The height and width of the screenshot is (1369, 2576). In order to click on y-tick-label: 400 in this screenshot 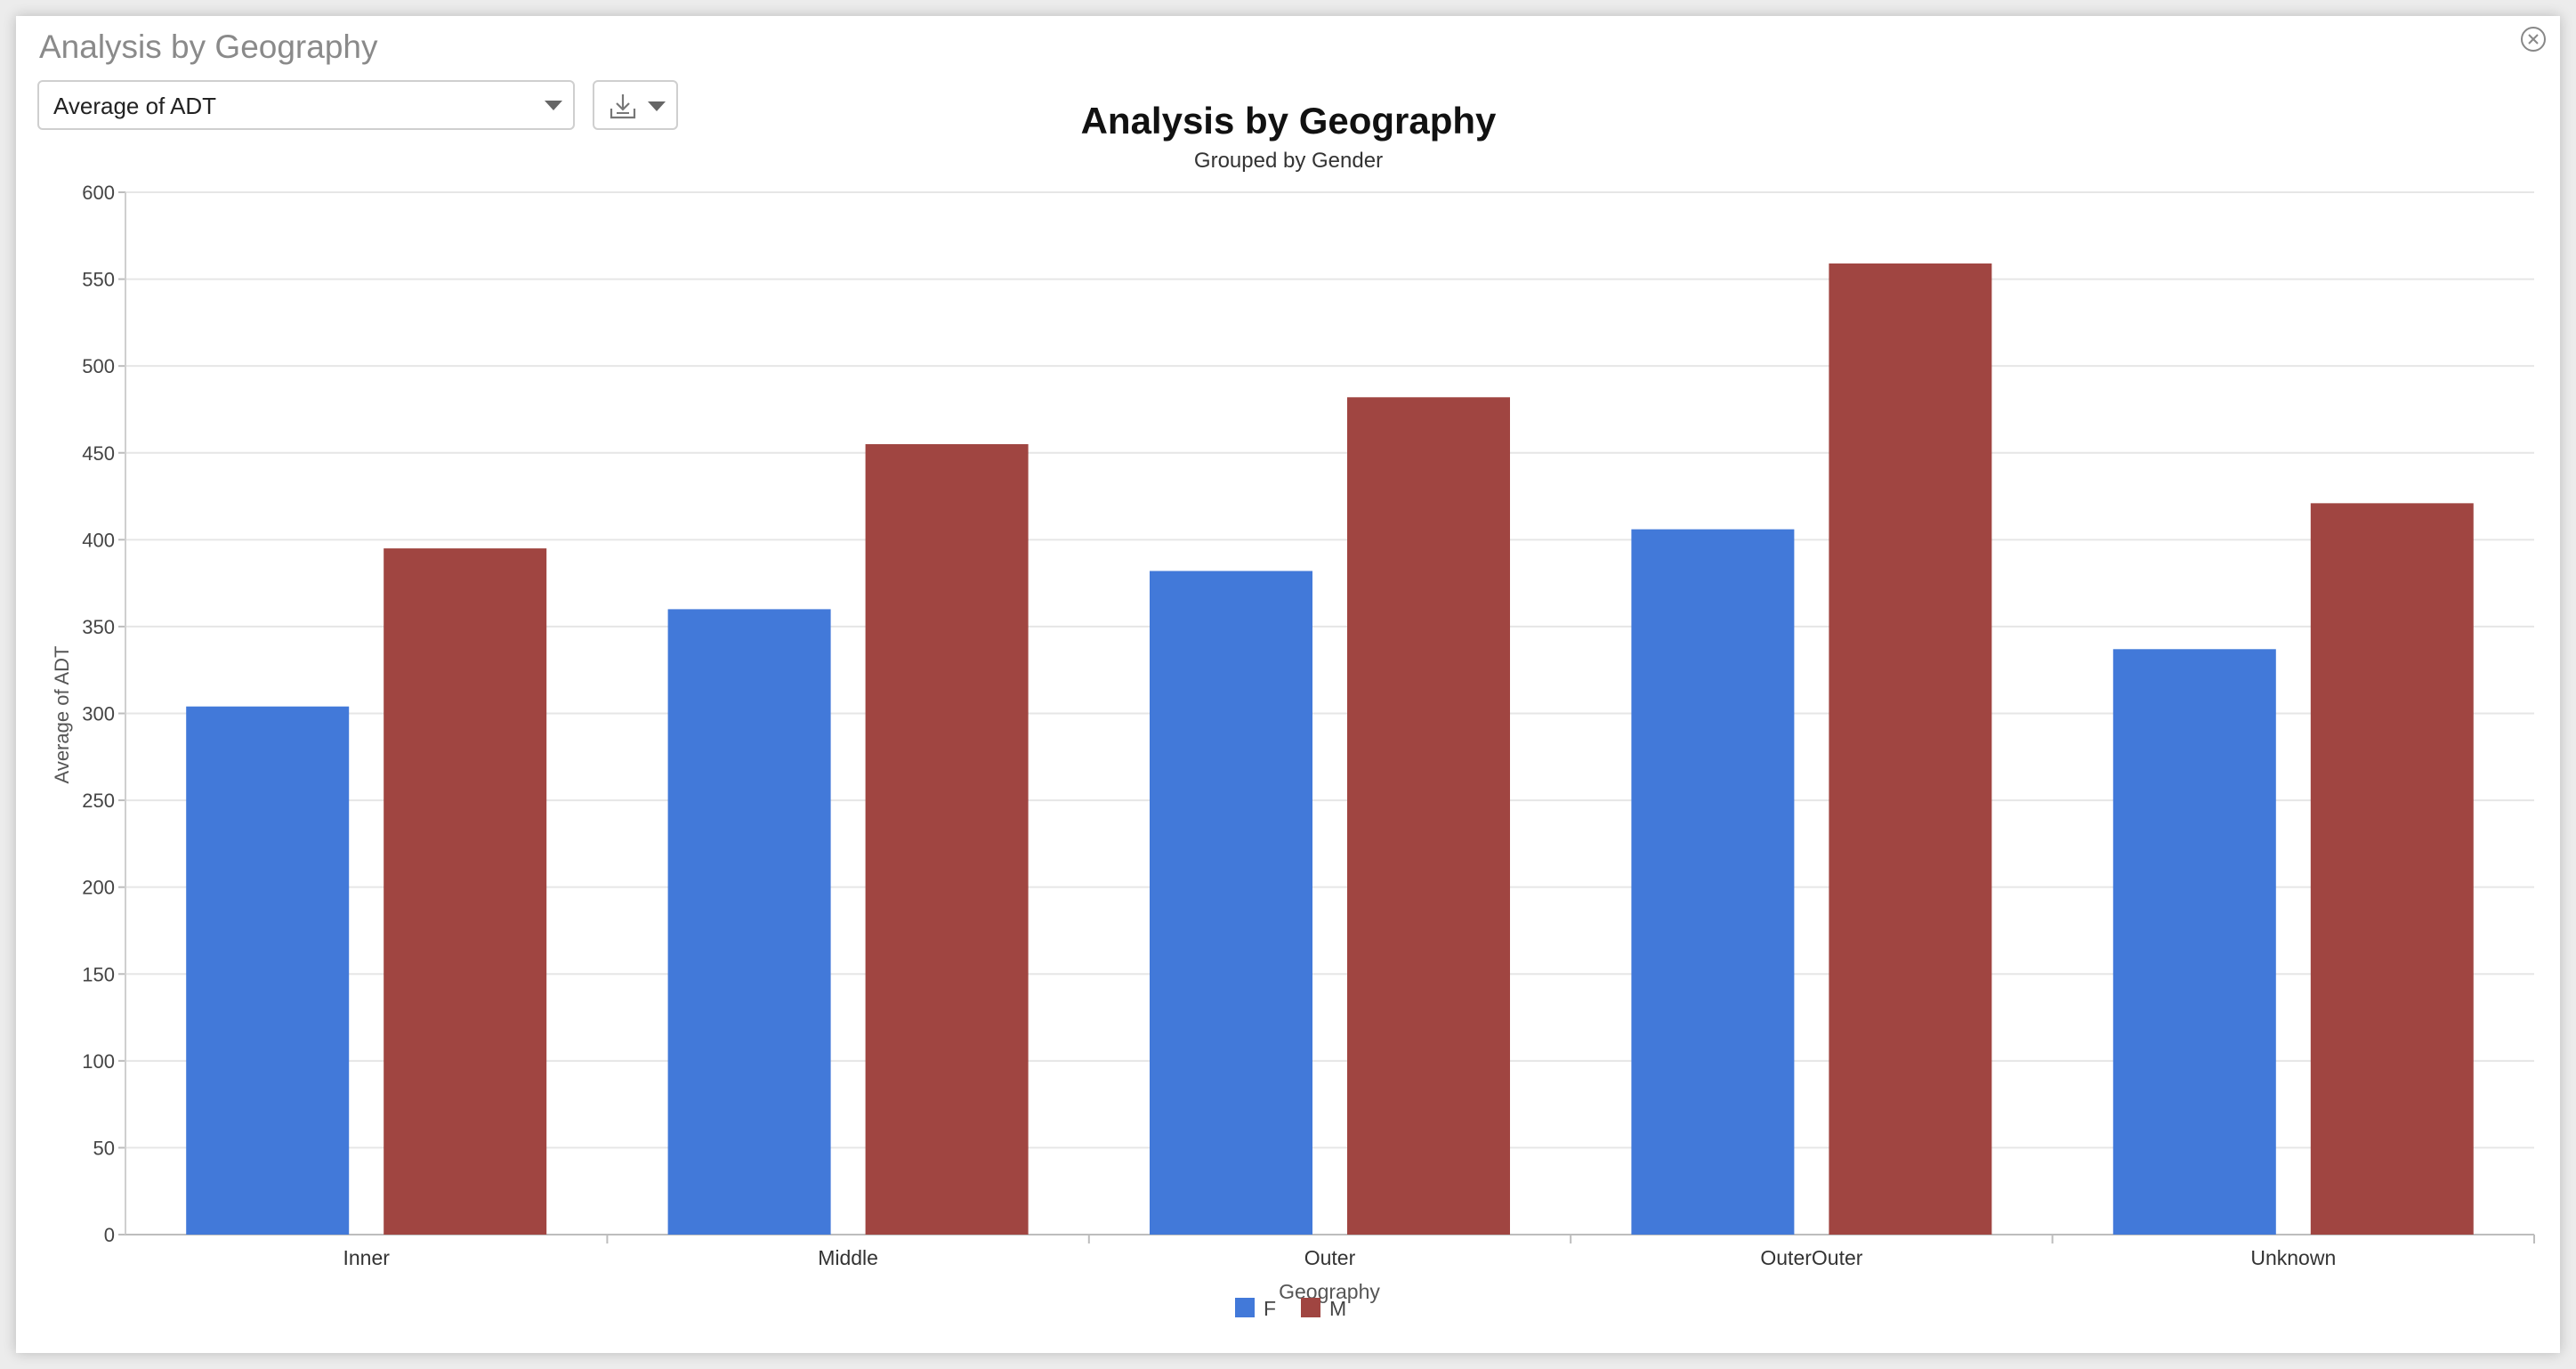, I will do `click(98, 540)`.